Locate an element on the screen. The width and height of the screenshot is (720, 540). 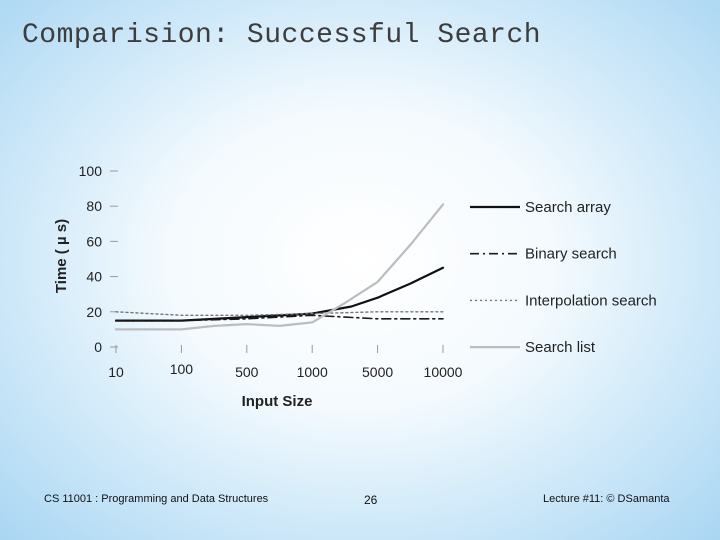
y-tick-label: 60 is located at coordinates (94, 241).